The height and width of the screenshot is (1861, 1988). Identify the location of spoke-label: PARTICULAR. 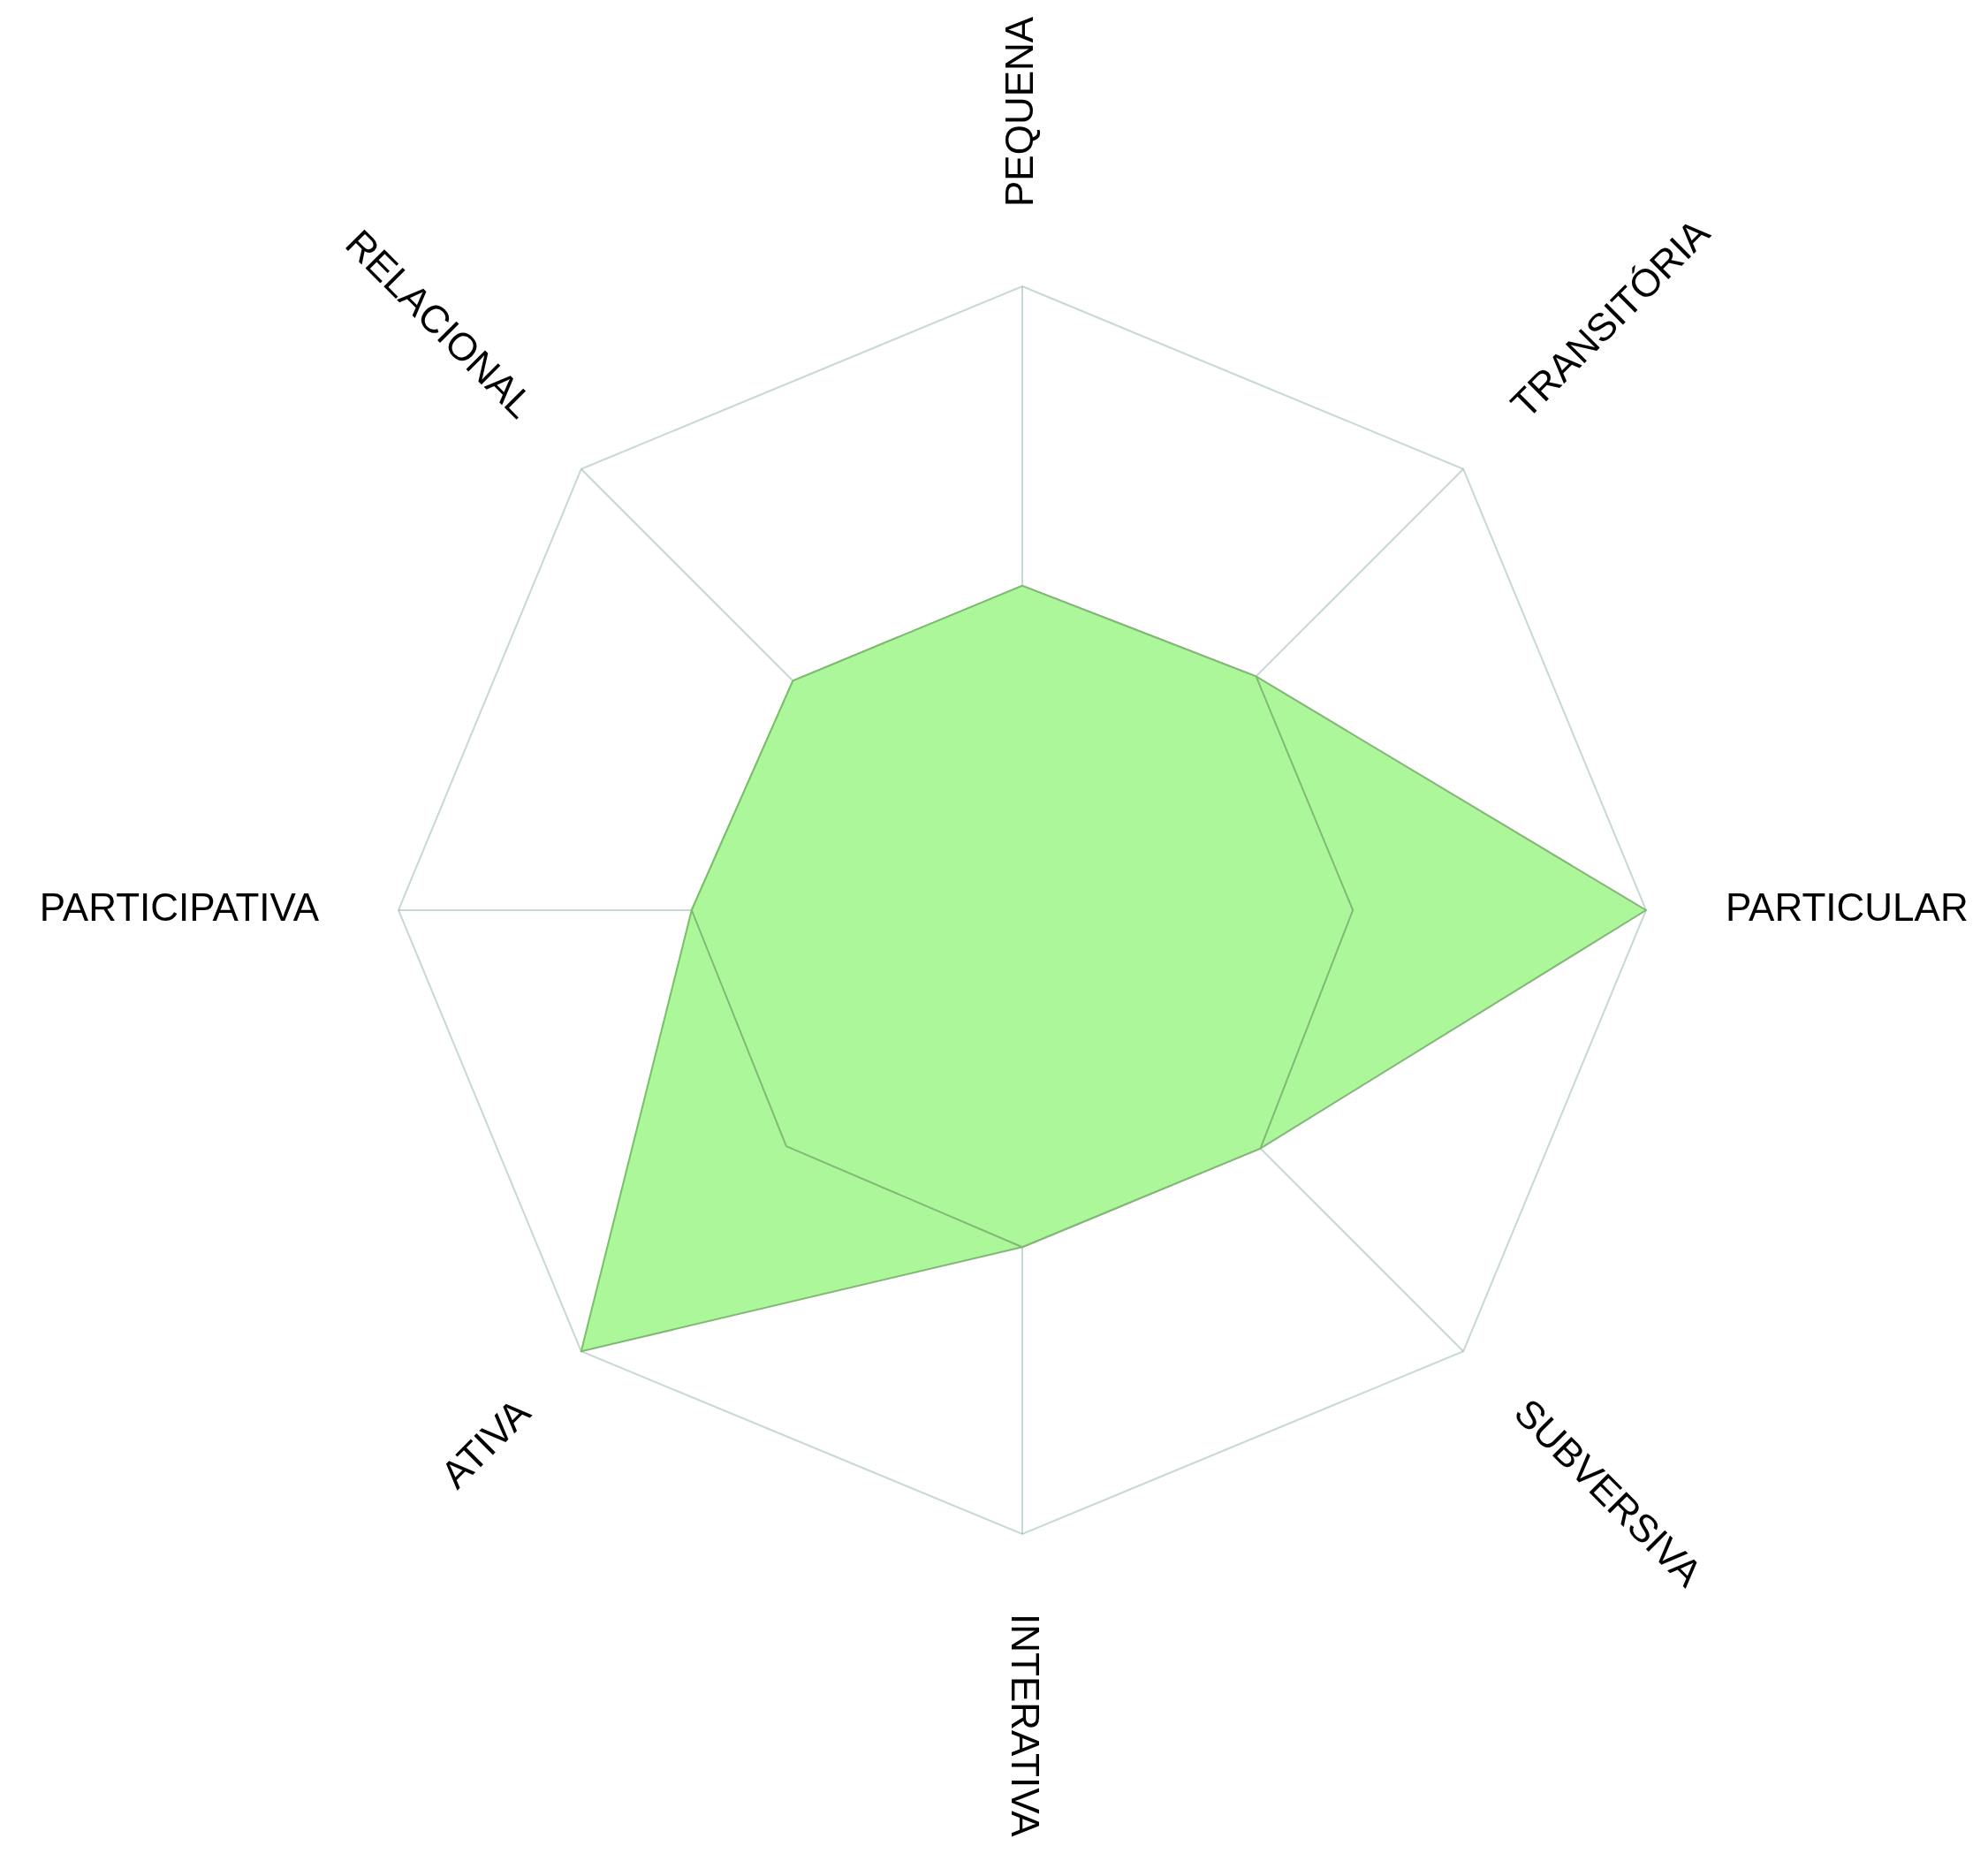
(1847, 907).